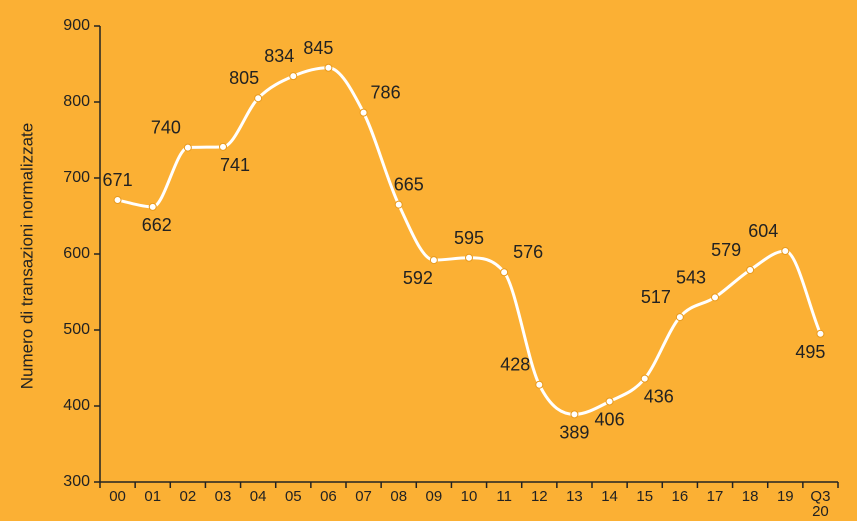 This screenshot has width=857, height=521. What do you see at coordinates (76, 101) in the screenshot?
I see `y-tick-label: 800` at bounding box center [76, 101].